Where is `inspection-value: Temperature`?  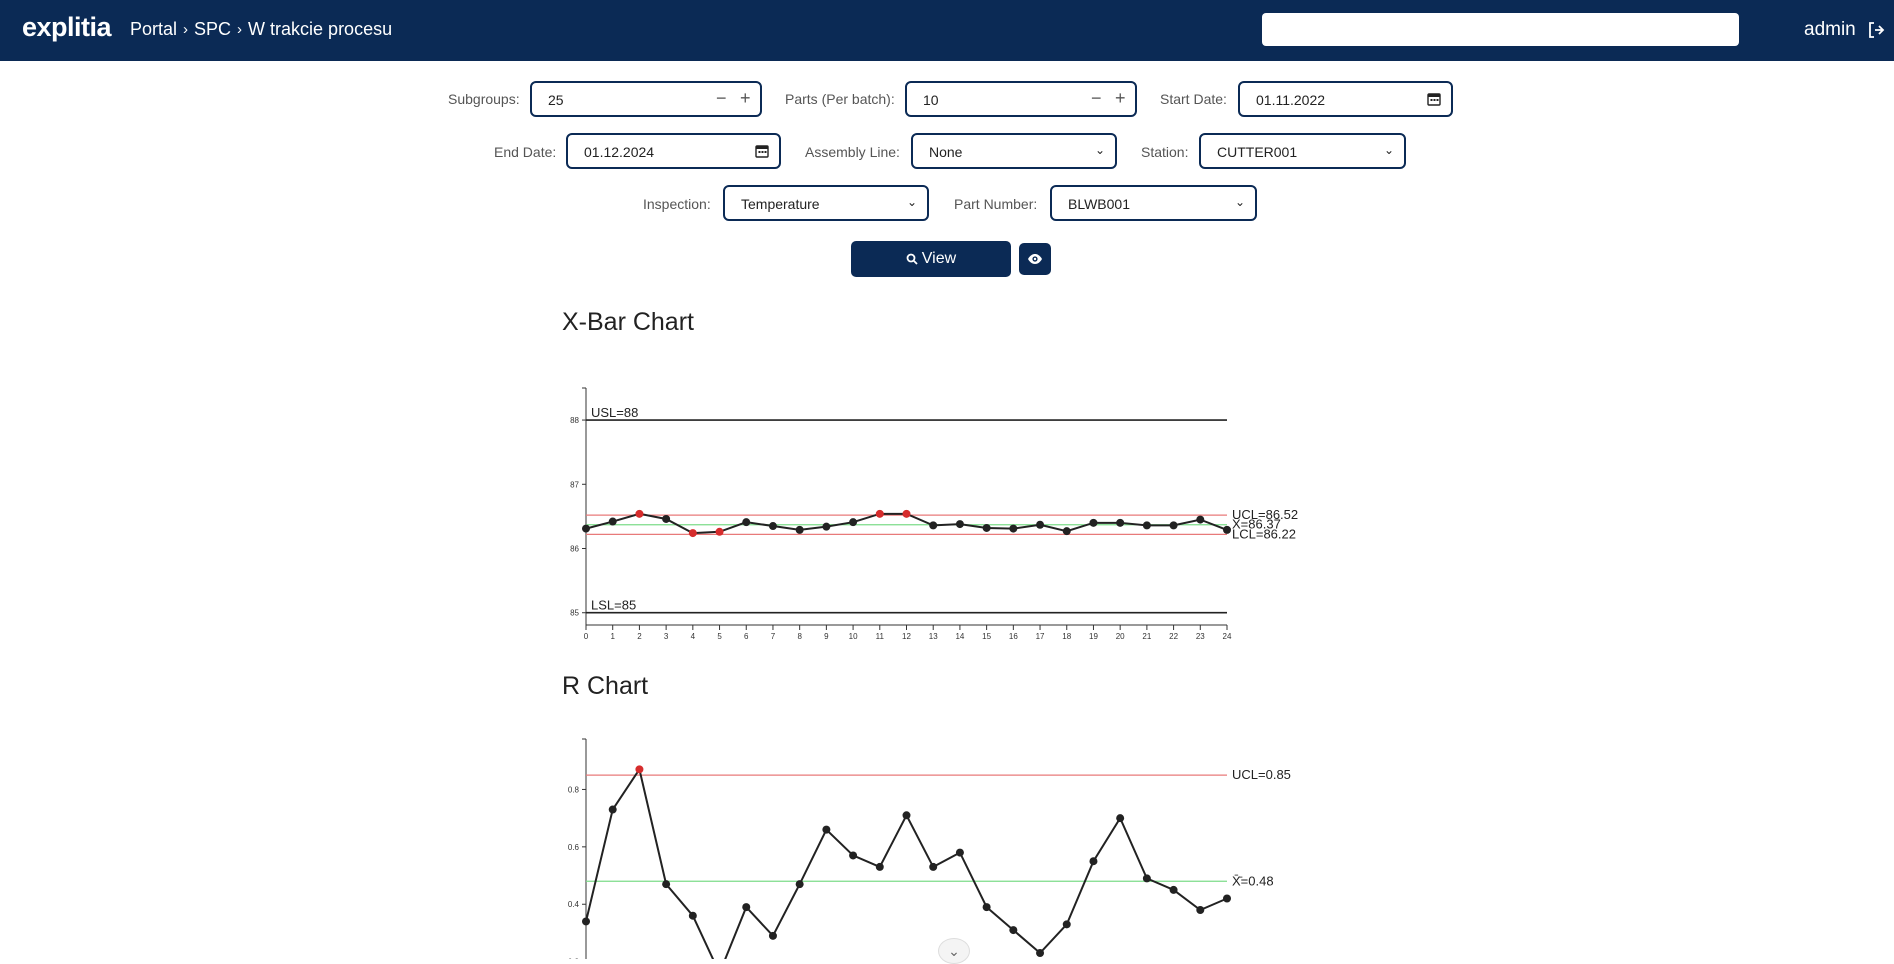
inspection-value: Temperature is located at coordinates (780, 204).